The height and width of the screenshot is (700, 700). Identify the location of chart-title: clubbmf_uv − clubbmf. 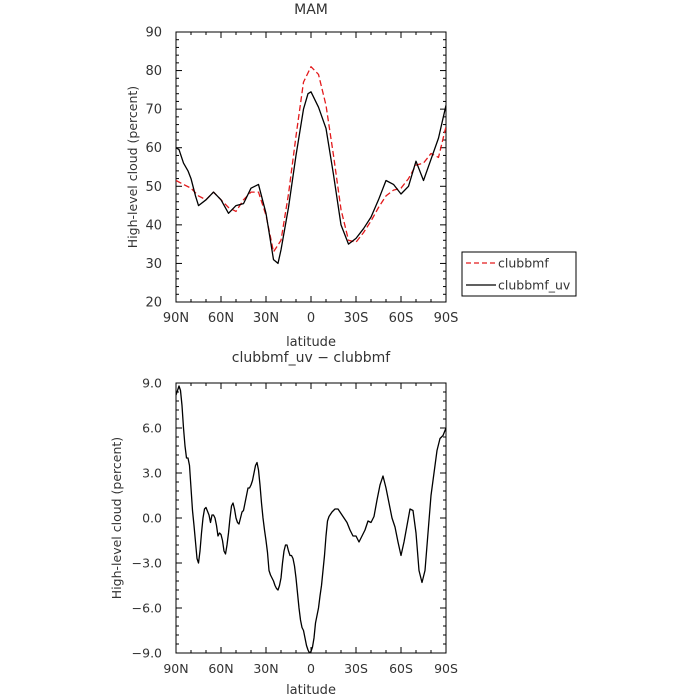
(311, 358).